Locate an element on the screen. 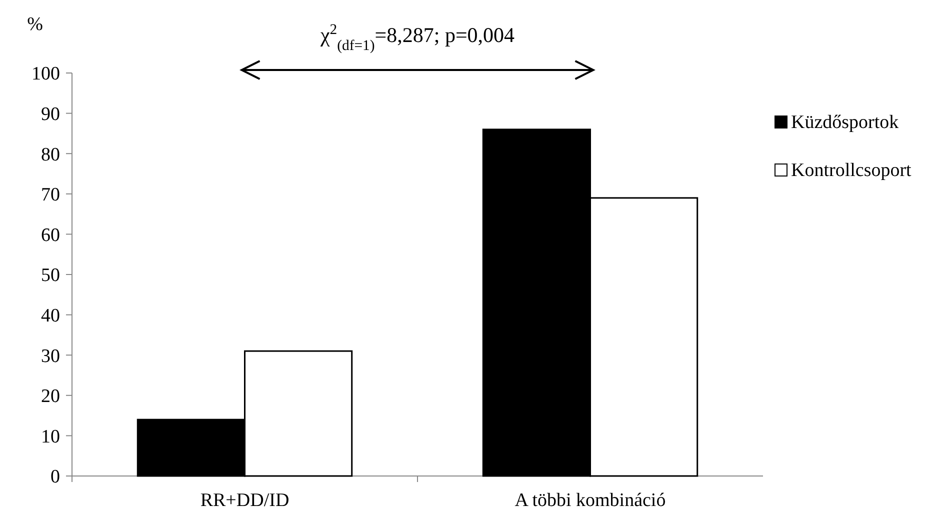 This screenshot has height=514, width=927. legend-label: Kontrollcsoport is located at coordinates (851, 170).